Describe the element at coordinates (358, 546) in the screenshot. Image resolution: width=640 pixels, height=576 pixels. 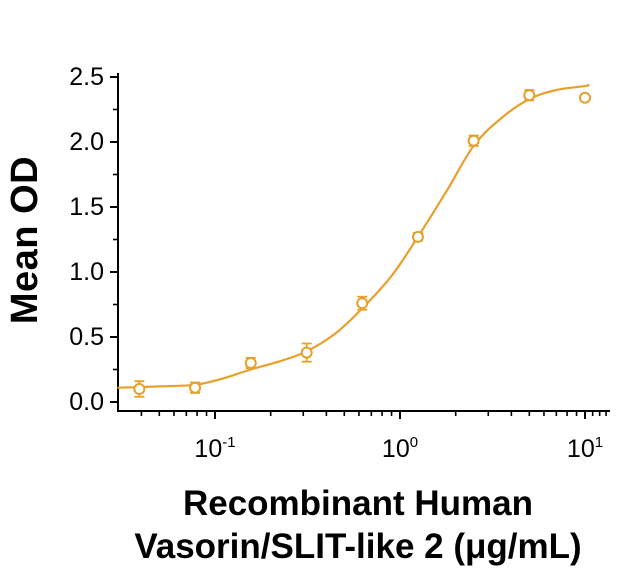
I see `x-axis-title-line2: Vasorin/SLIT-like 2 (μg/mL)` at that location.